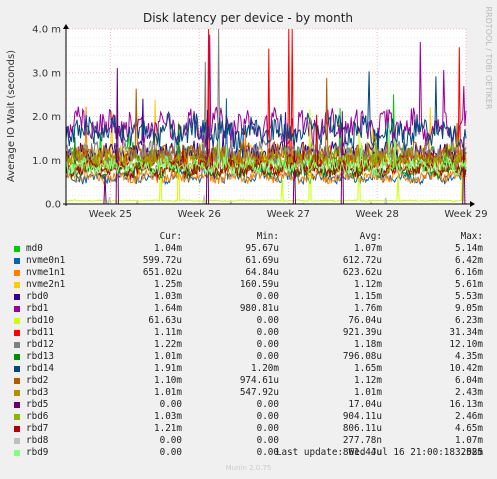  I want to click on legend-max: 12.10m, so click(466, 344).